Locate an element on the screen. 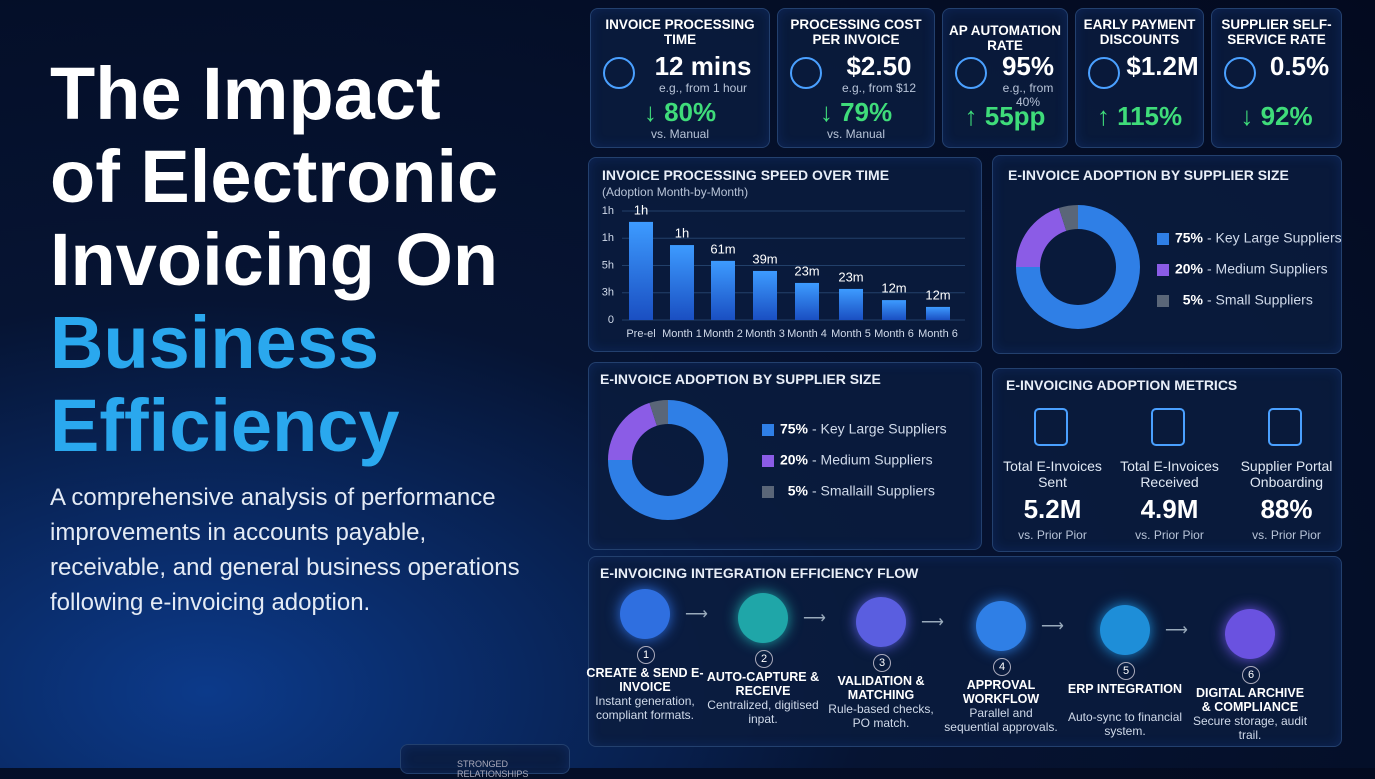 Image resolution: width=1375 pixels, height=779 pixels. step-desc: Parallel and sequential approvals. is located at coordinates (1001, 720).